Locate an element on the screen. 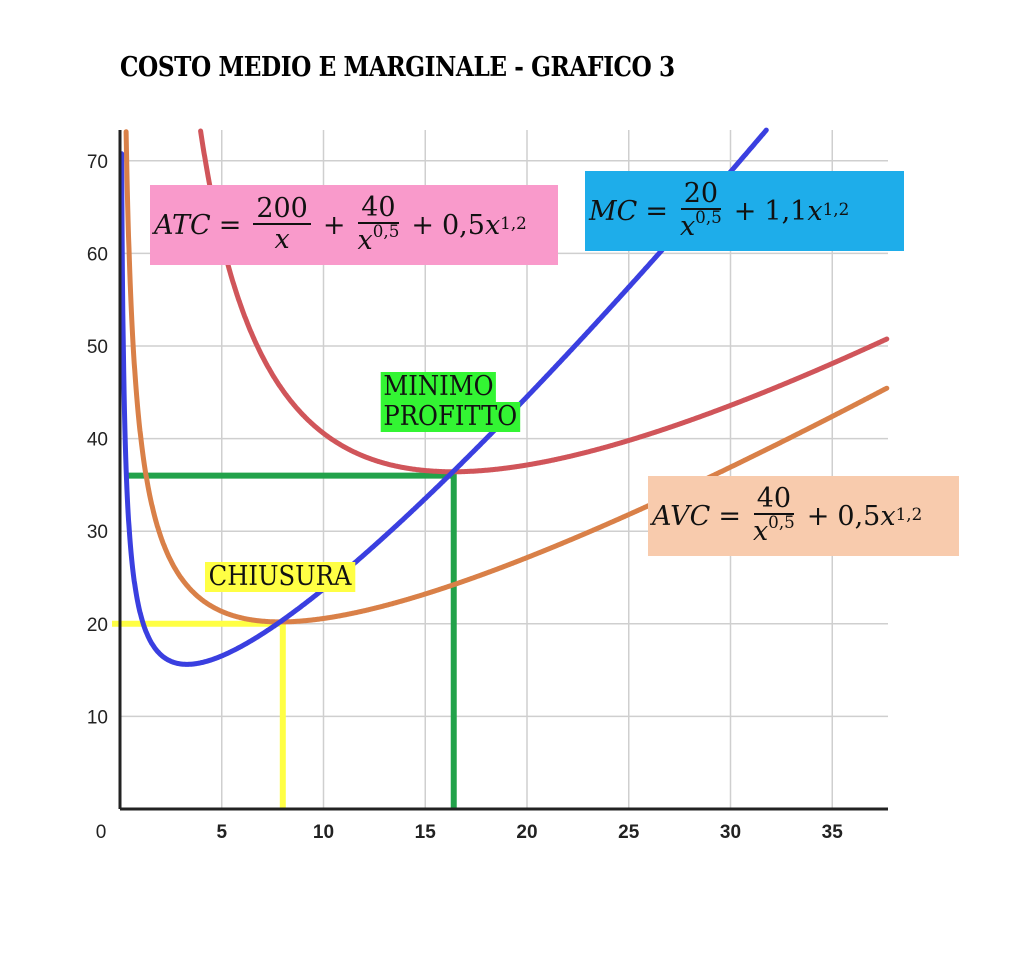  mc-formula: MC = 20 x0,5 + 1,1 x 1,2 is located at coordinates (744, 211).